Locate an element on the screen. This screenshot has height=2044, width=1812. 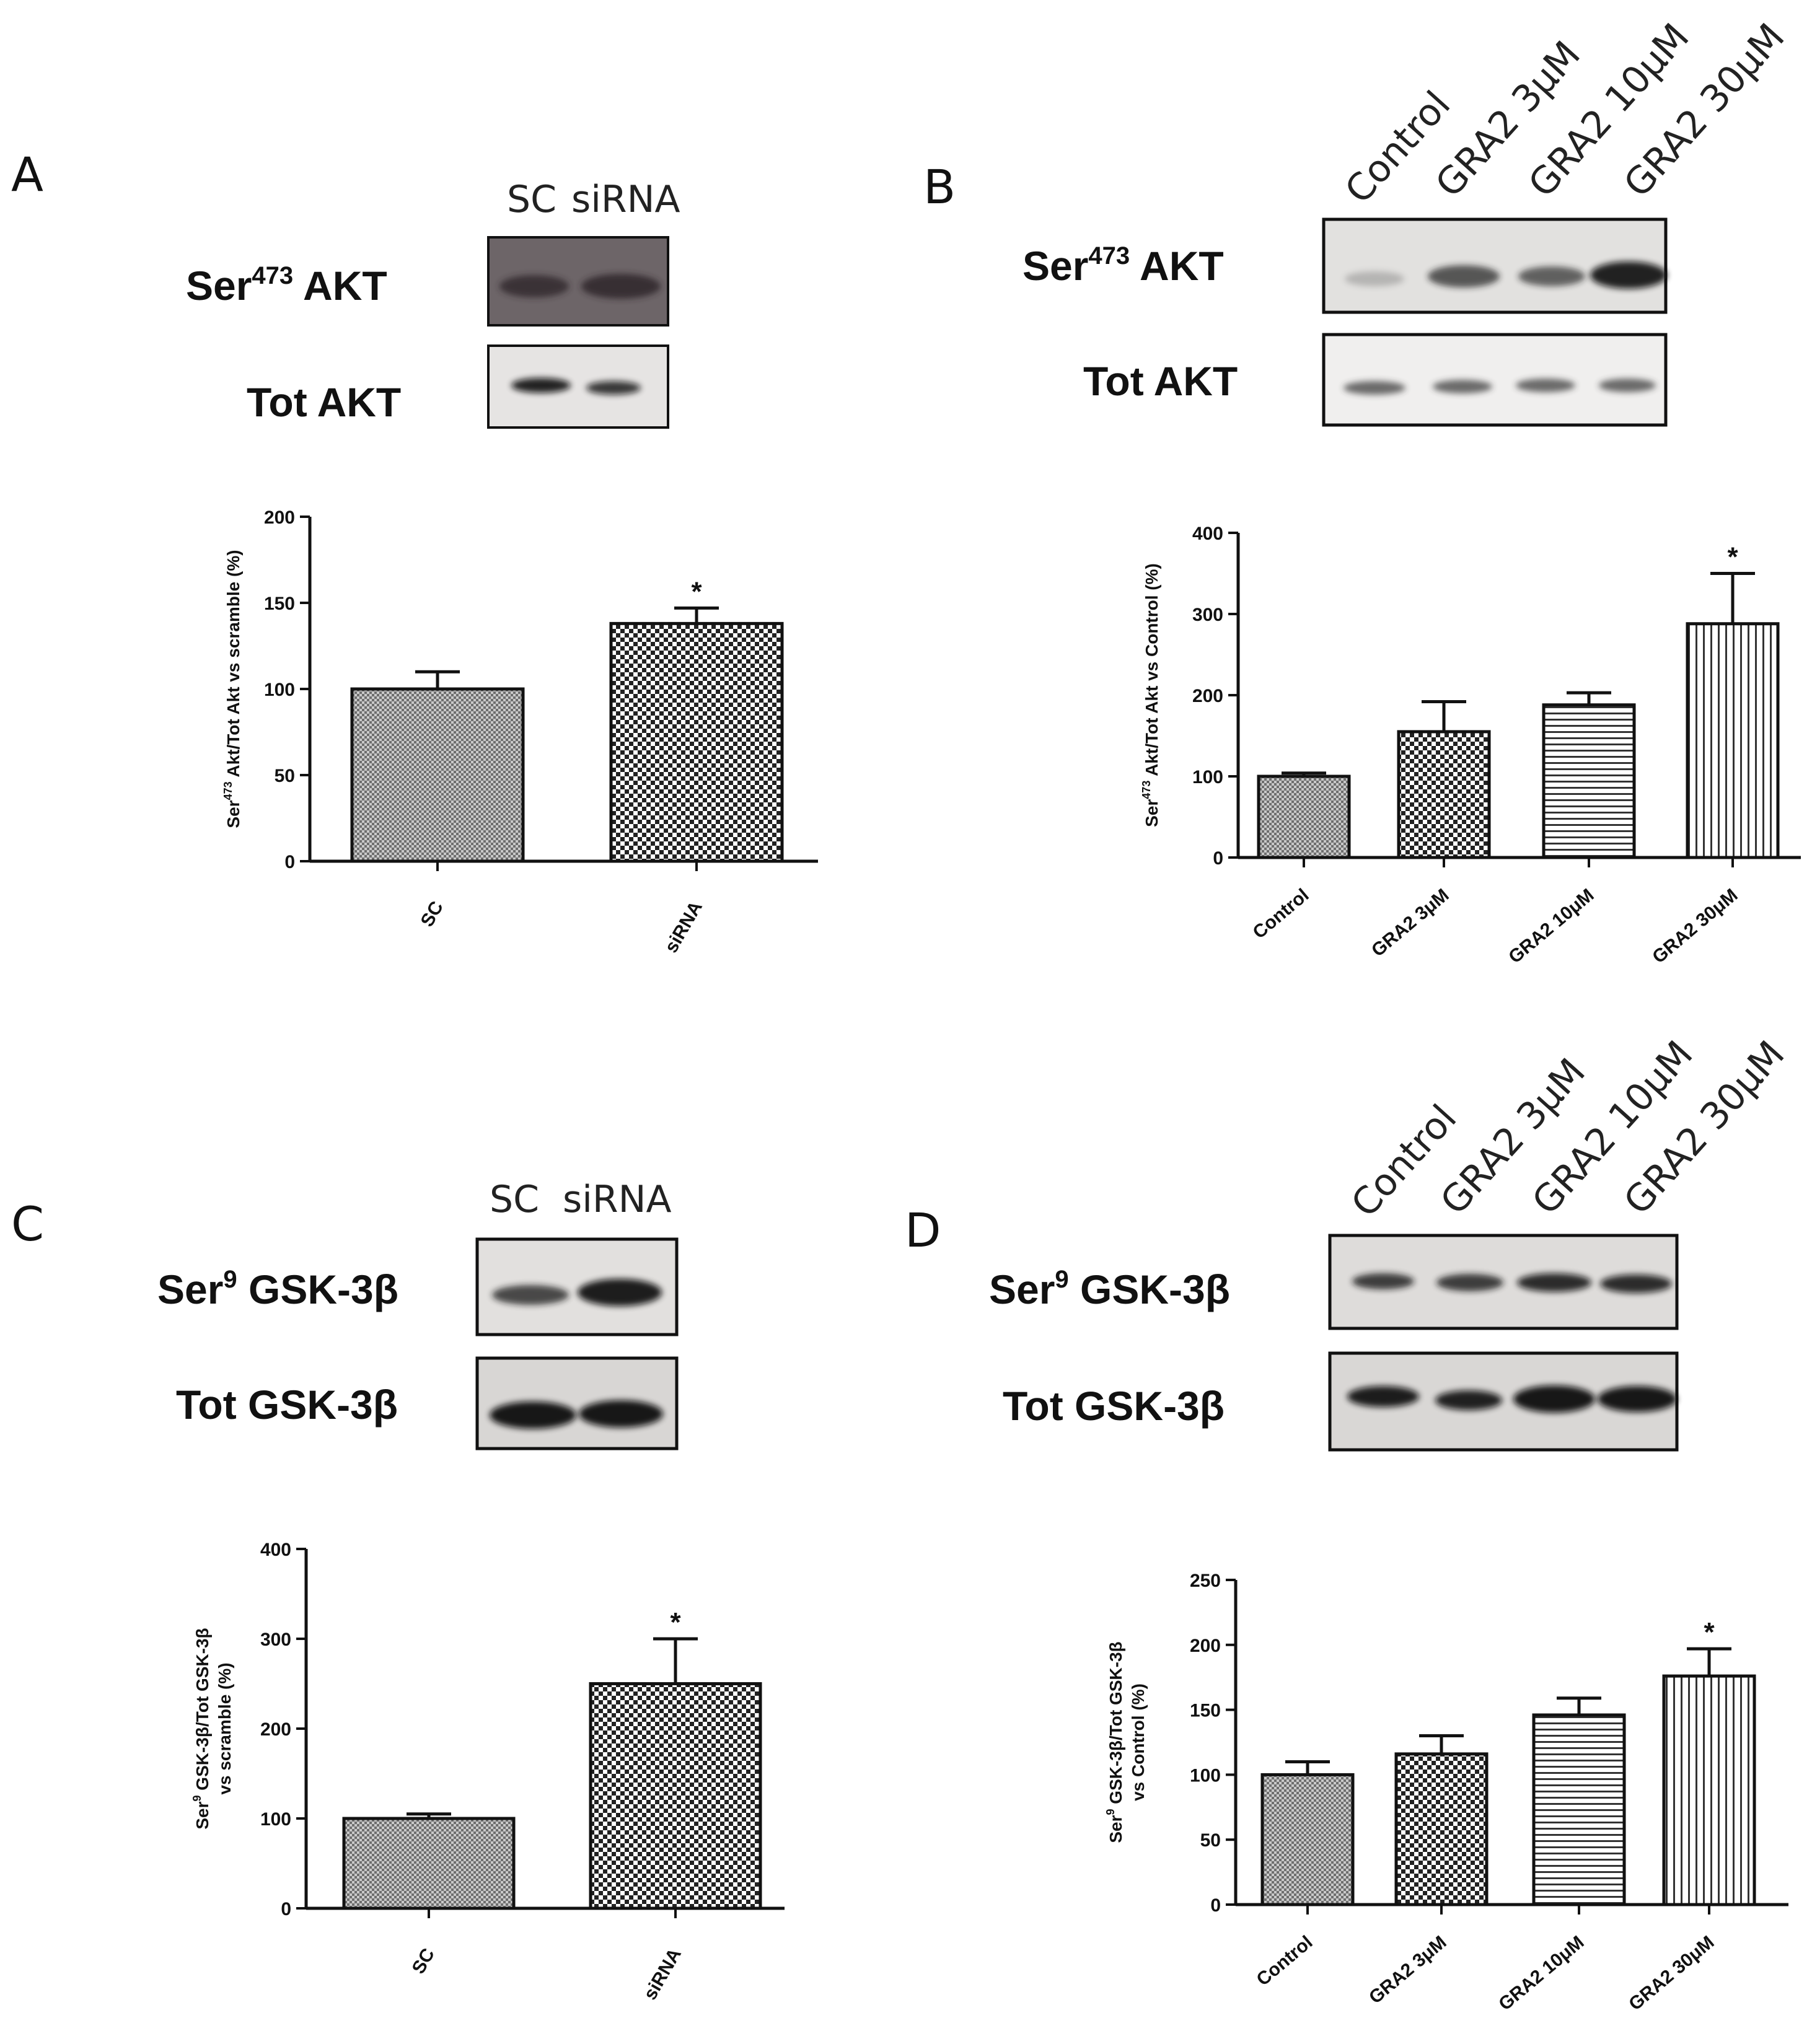
blot-panel-c: SC siRNA Ser9 GSK-3β Tot GSK-3β is located at coordinates (418, 1314).